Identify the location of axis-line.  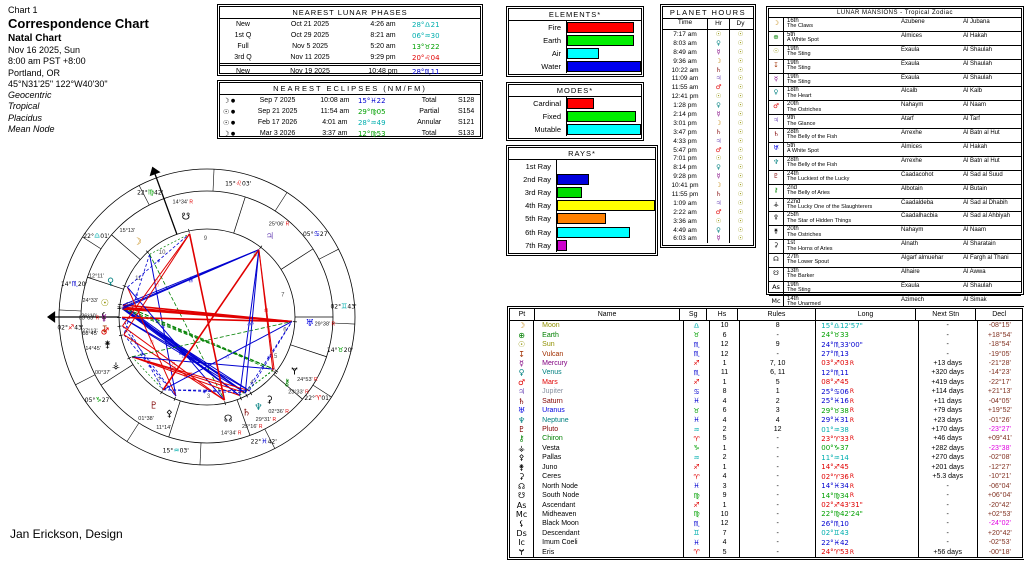
(165, 202).